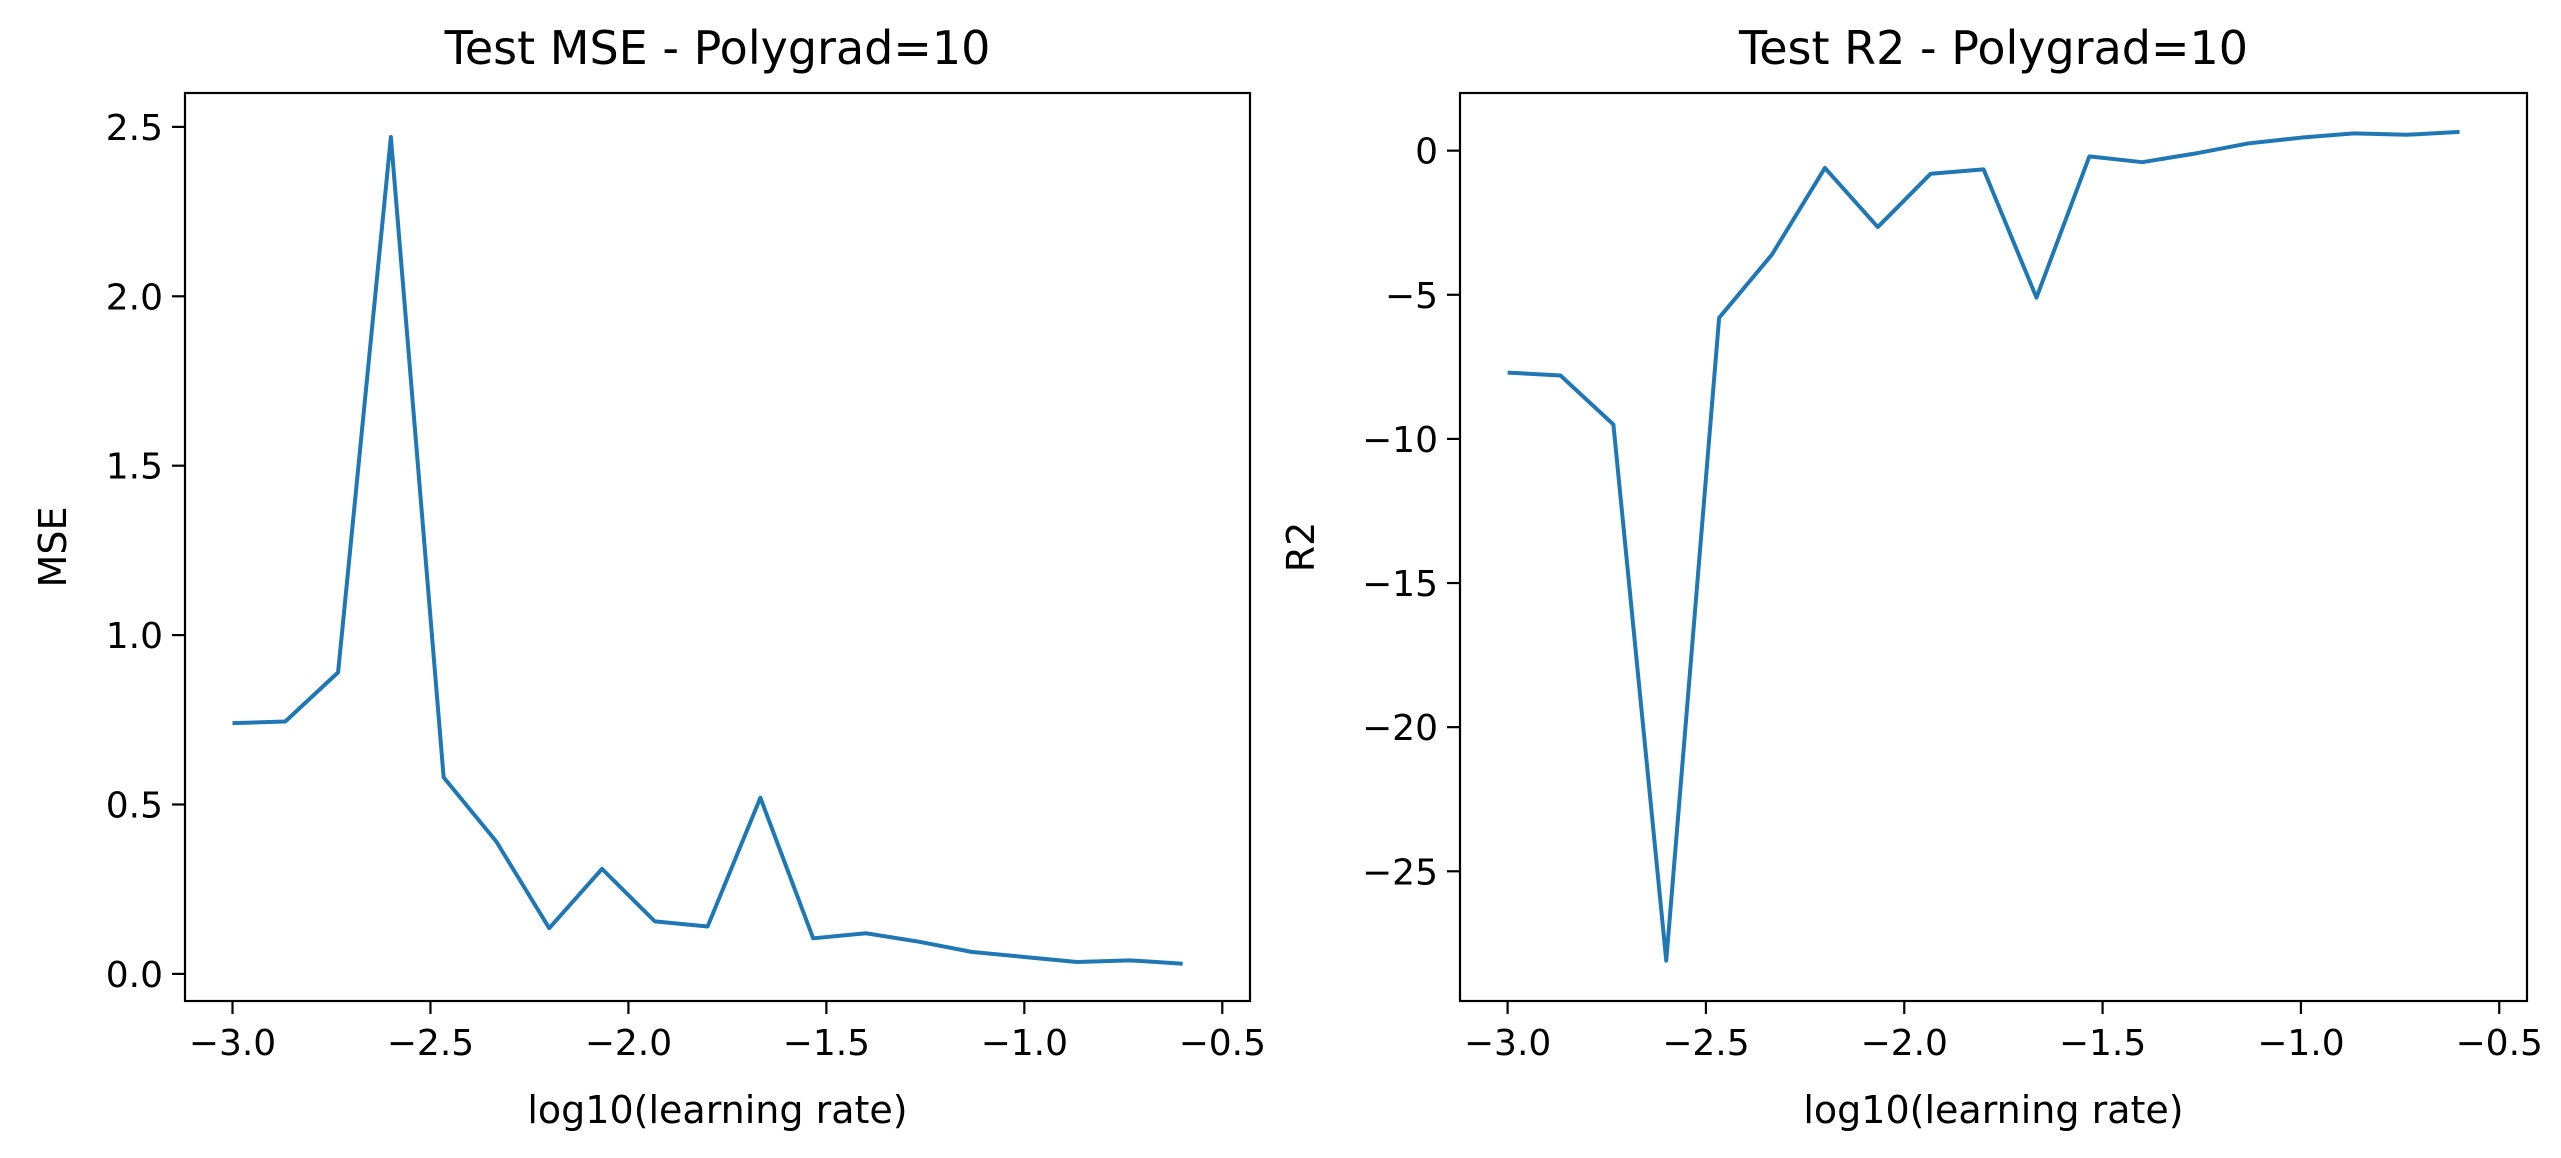 The image size is (2561, 1158). I want to click on r2-x-tick-label: −0.5, so click(2499, 1043).